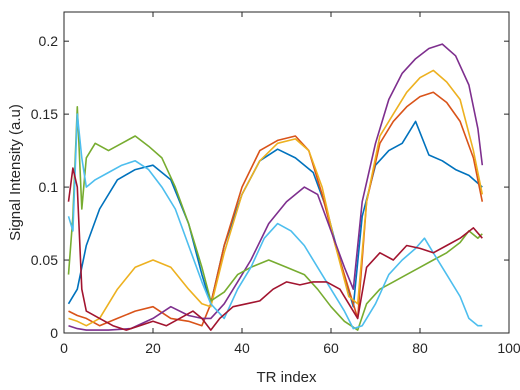 The width and height of the screenshot is (520, 390). What do you see at coordinates (54, 333) in the screenshot?
I see `y-tick-label: 0` at bounding box center [54, 333].